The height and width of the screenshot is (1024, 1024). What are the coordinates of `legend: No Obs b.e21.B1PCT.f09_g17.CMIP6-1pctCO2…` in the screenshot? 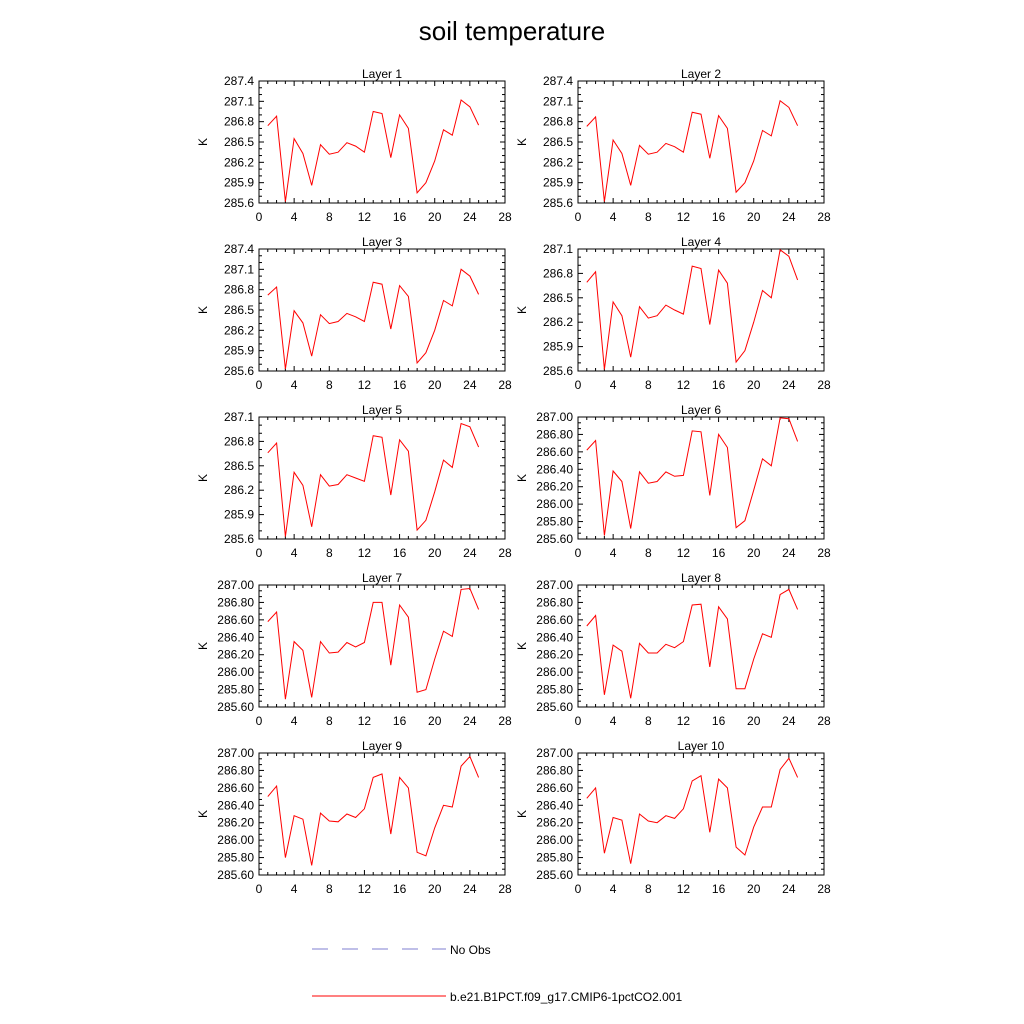 It's located at (497, 973).